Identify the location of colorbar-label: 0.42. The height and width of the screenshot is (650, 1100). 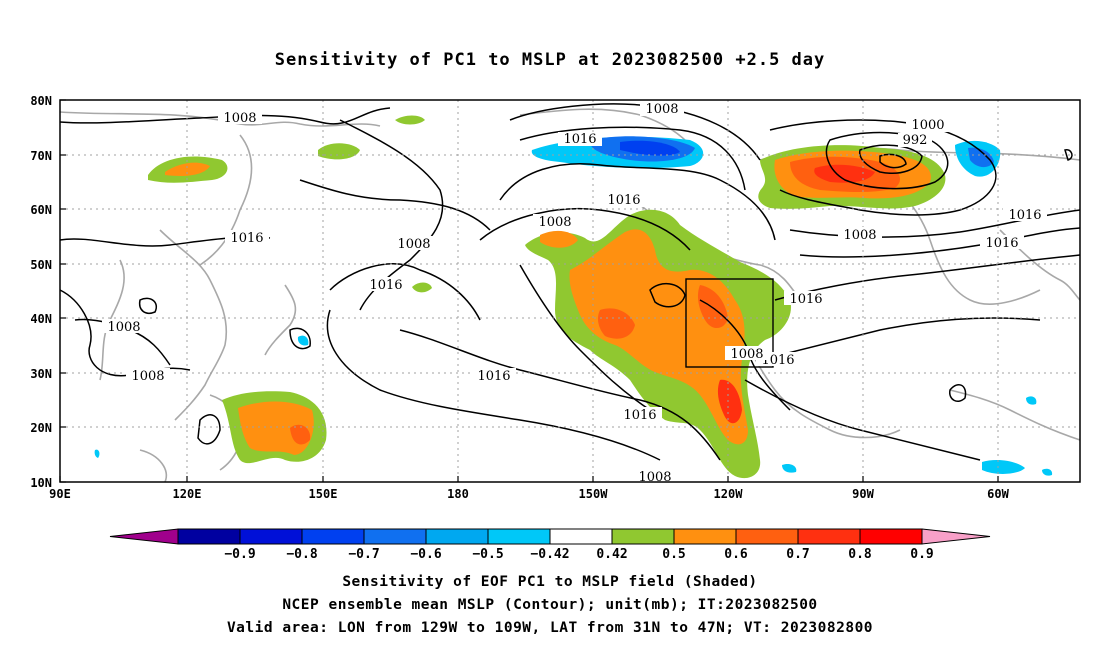
(611, 554).